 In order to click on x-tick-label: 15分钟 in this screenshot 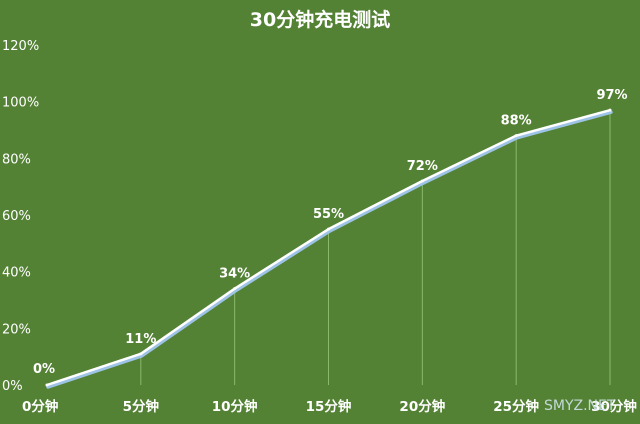, I will do `click(329, 406)`.